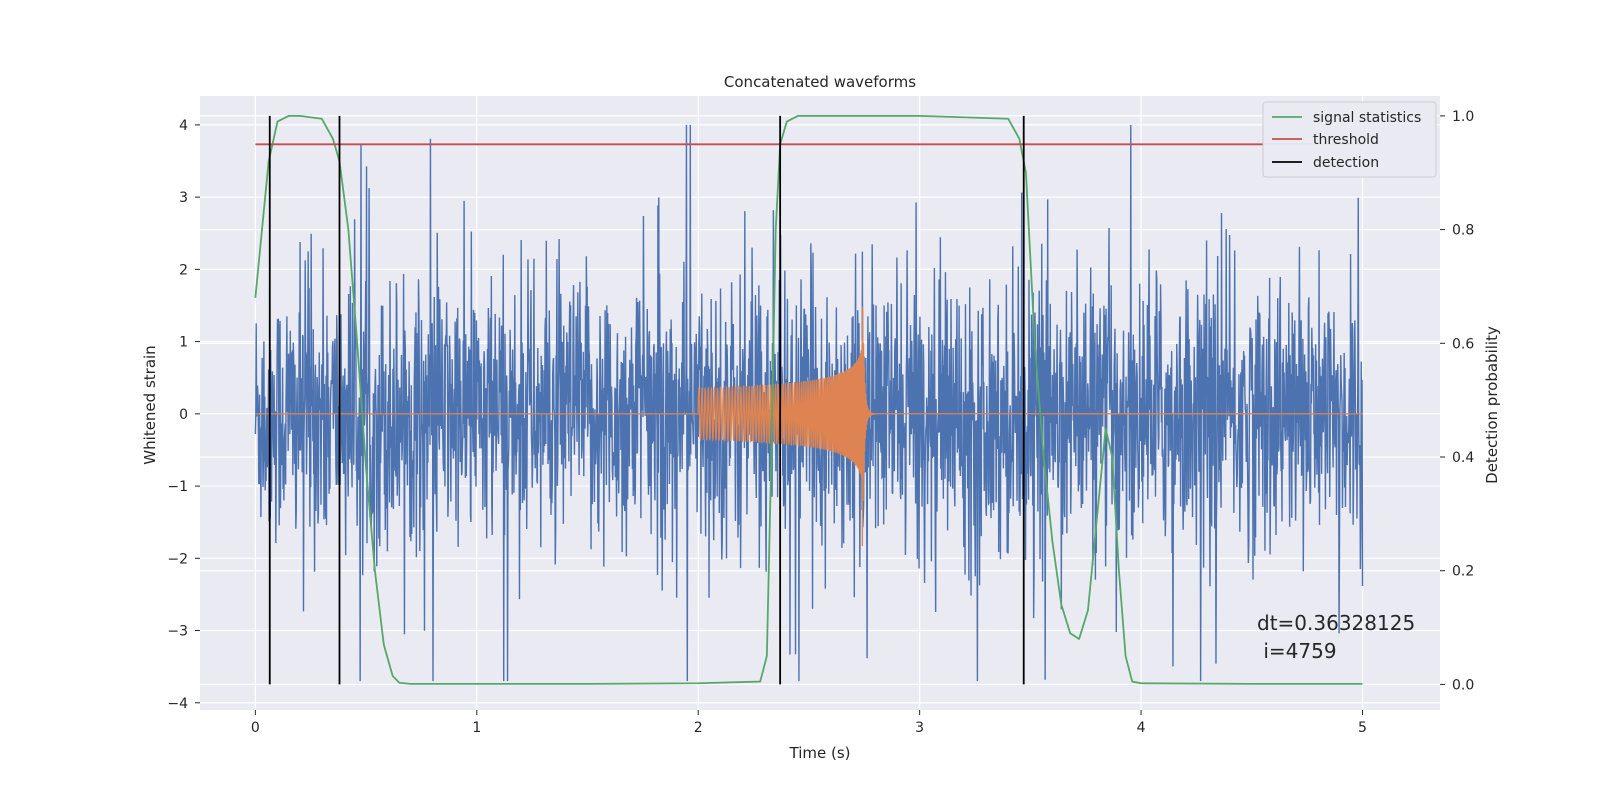 This screenshot has height=800, width=1600. Describe the element at coordinates (1346, 163) in the screenshot. I see `legend-label-detection: detection` at that location.